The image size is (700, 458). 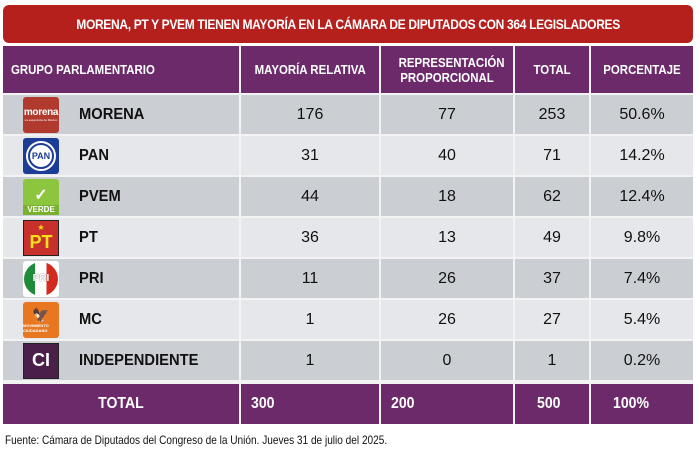 What do you see at coordinates (122, 70) in the screenshot?
I see `header-grupo: GRUPO PARLAMENTARIO` at bounding box center [122, 70].